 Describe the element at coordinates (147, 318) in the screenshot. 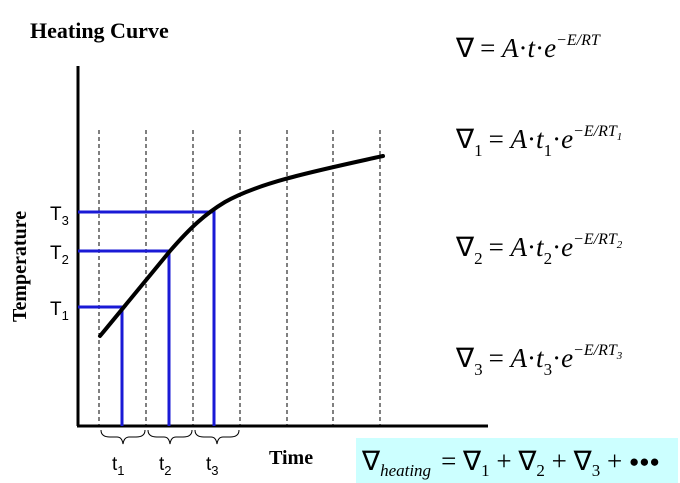

I see `guide-t3` at that location.